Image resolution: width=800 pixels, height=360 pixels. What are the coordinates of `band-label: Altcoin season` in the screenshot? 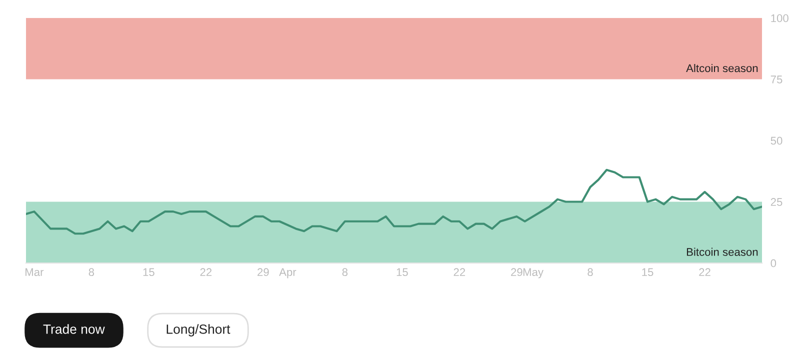 It's located at (722, 68).